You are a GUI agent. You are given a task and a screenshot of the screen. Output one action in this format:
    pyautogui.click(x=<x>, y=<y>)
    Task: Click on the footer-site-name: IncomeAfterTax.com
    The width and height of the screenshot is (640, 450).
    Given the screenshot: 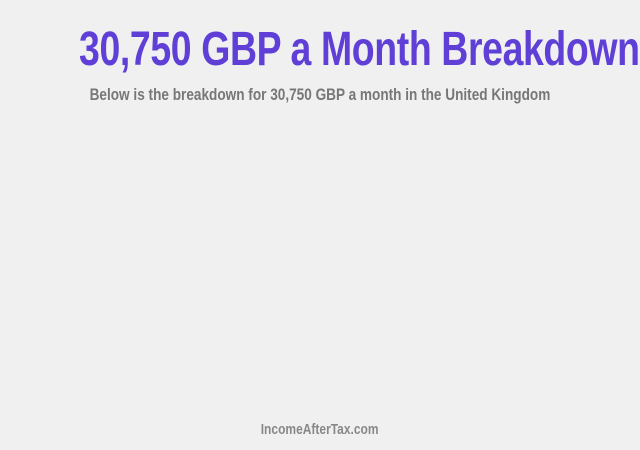 What is the action you would take?
    pyautogui.click(x=320, y=430)
    